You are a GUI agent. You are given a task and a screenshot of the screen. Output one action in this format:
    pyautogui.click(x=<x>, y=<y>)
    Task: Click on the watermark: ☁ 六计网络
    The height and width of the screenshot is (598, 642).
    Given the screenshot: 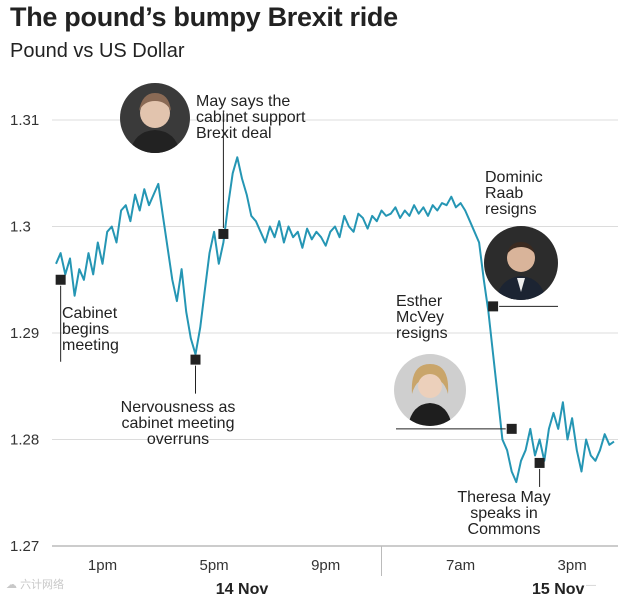 What is the action you would take?
    pyautogui.click(x=35, y=585)
    